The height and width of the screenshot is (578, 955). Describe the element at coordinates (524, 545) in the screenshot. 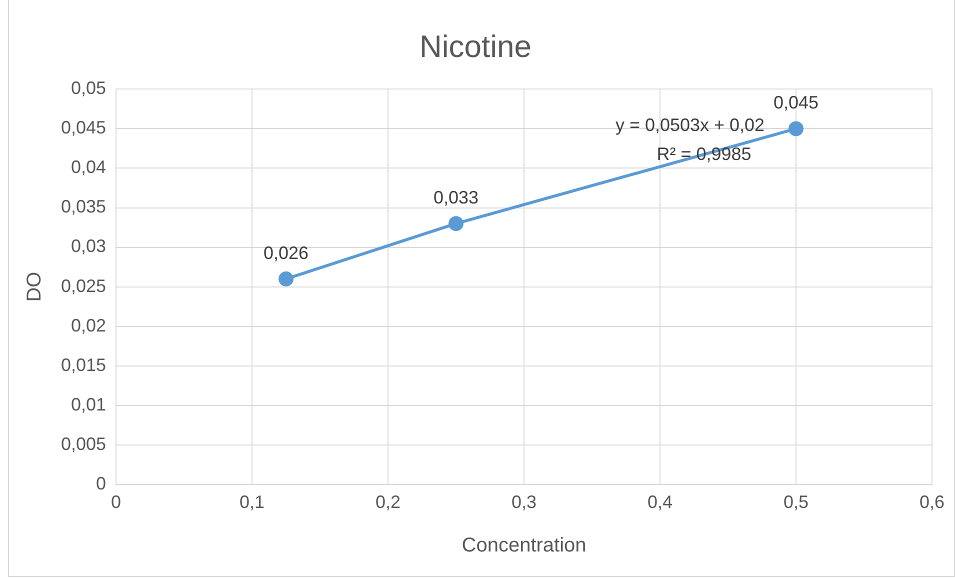

I see `x-axis-title: Concentration` at that location.